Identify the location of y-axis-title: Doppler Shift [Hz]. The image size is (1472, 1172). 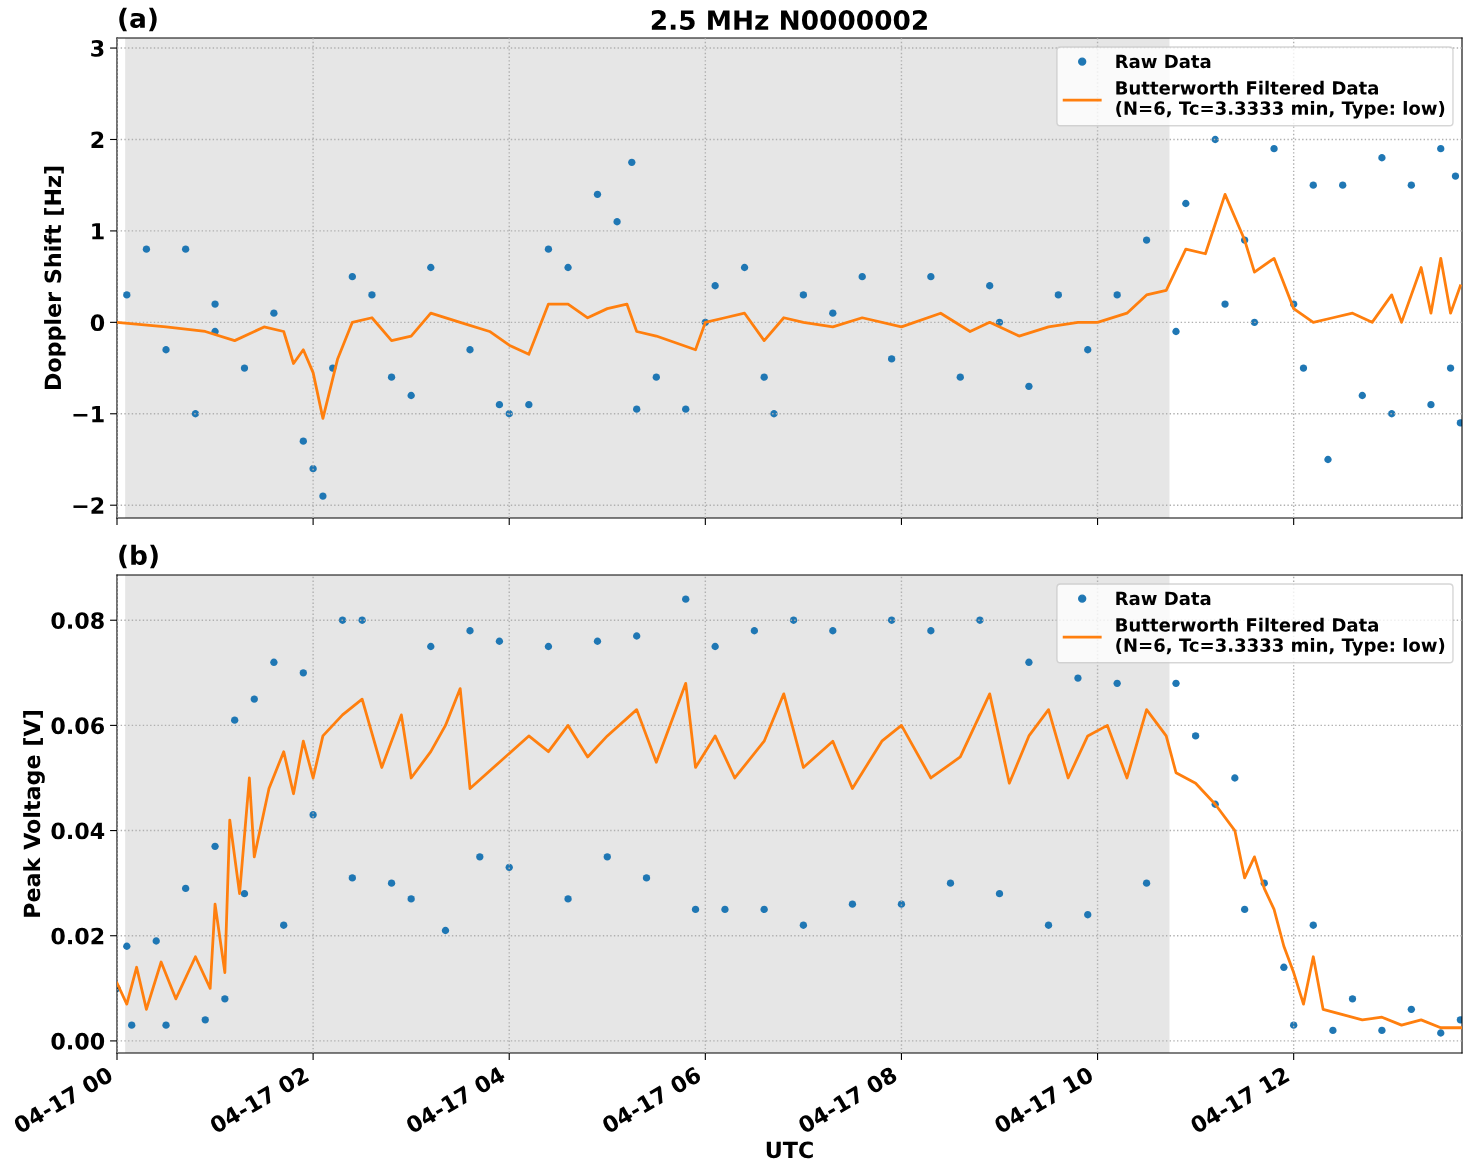
(55, 278).